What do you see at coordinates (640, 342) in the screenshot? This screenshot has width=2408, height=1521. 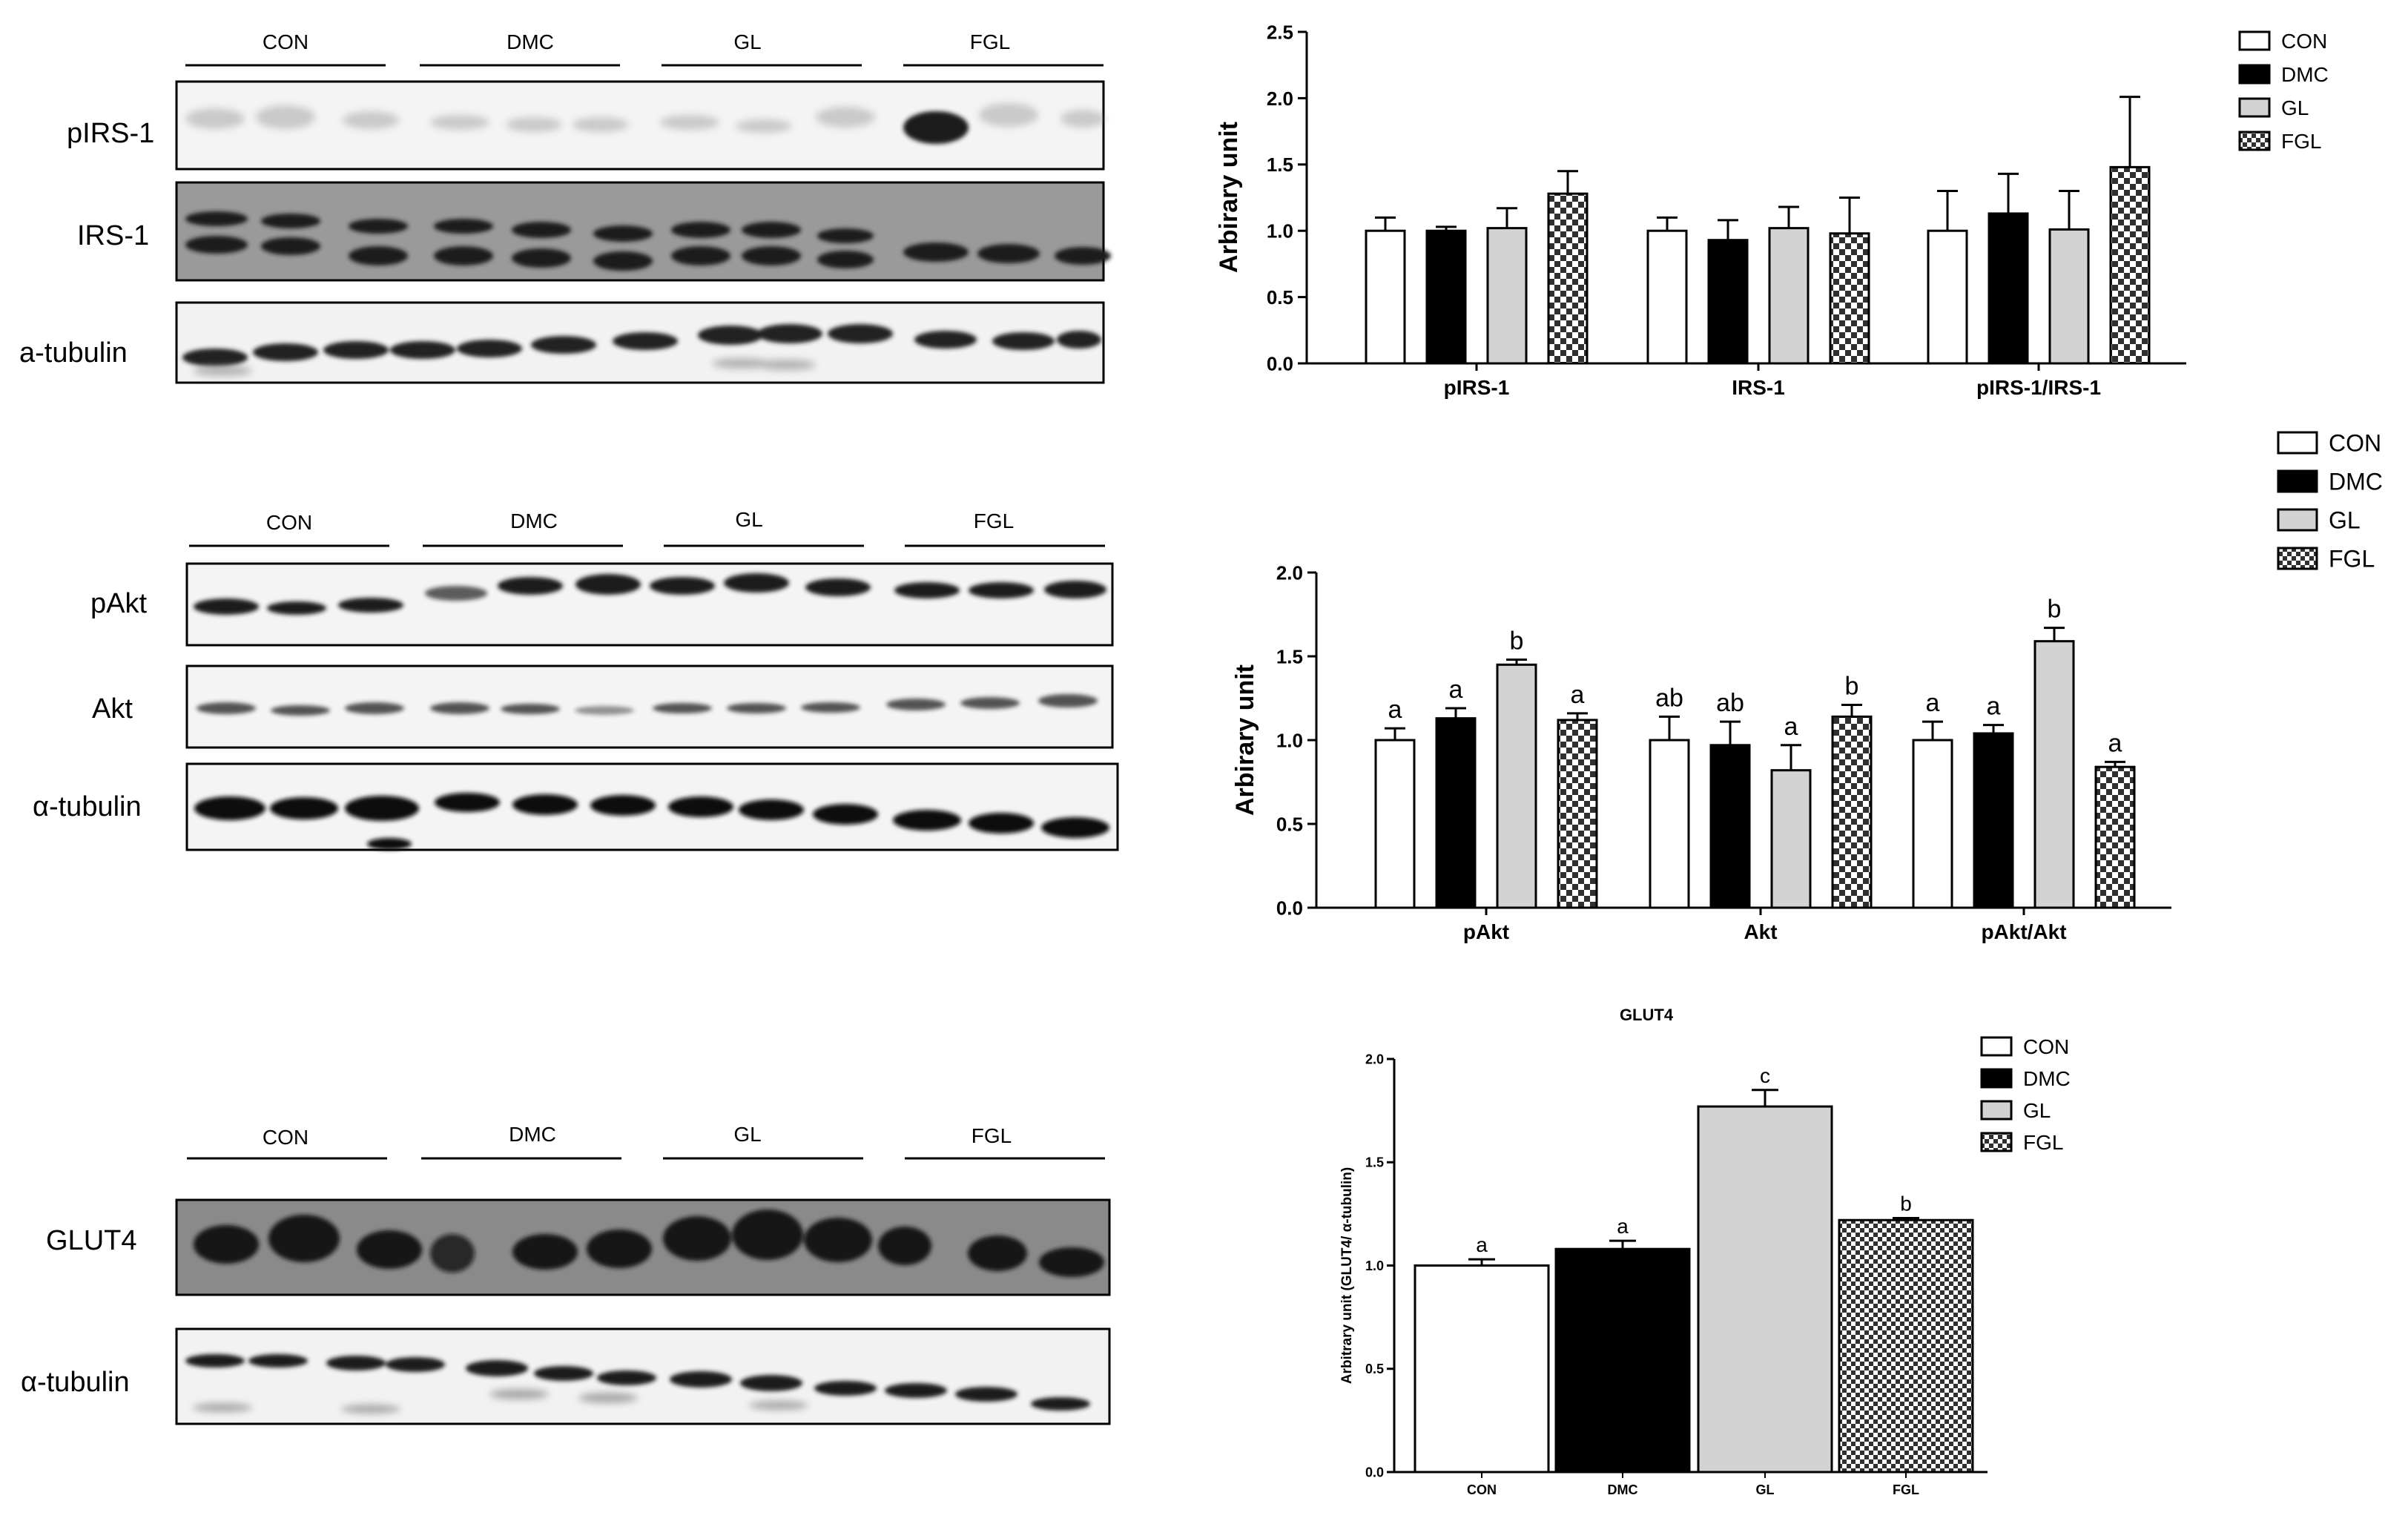 I see `blot-strip-a-tubulin` at bounding box center [640, 342].